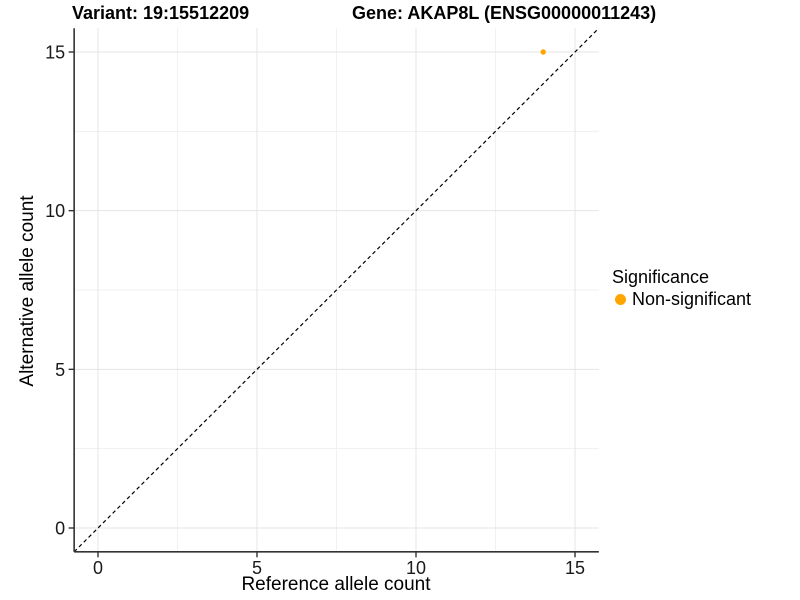 The width and height of the screenshot is (800, 600). What do you see at coordinates (27, 291) in the screenshot?
I see `y-axis-title: Alternative allele count` at bounding box center [27, 291].